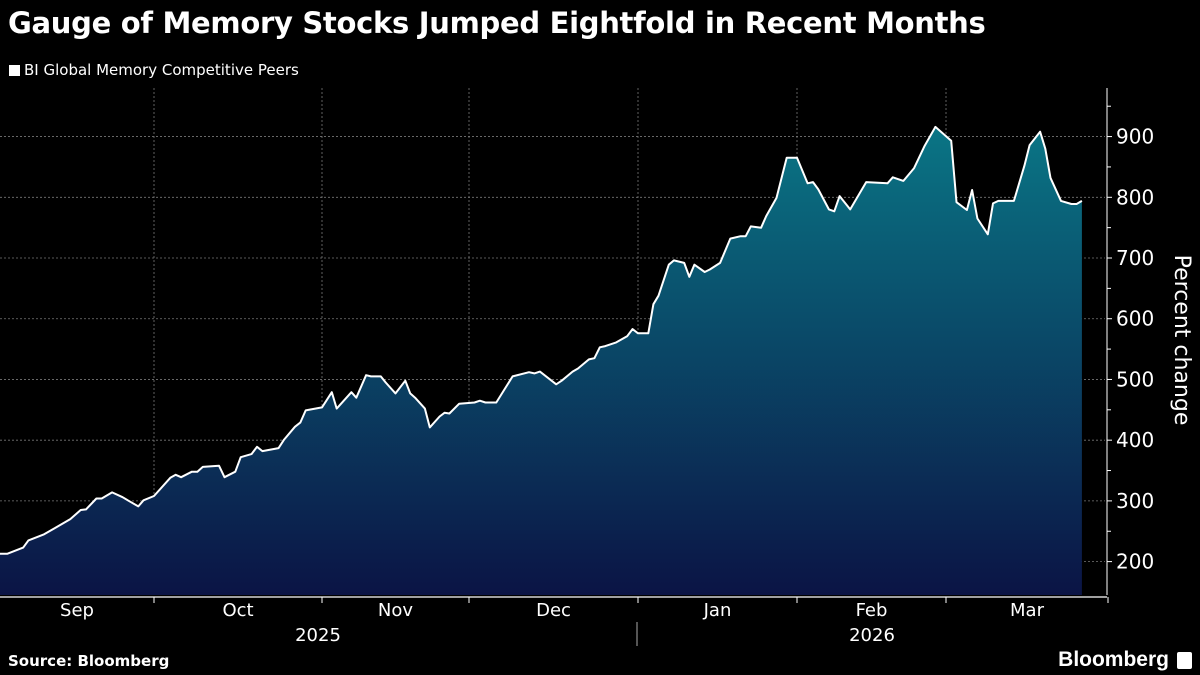  What do you see at coordinates (872, 610) in the screenshot?
I see `x-tick-label: Feb` at bounding box center [872, 610].